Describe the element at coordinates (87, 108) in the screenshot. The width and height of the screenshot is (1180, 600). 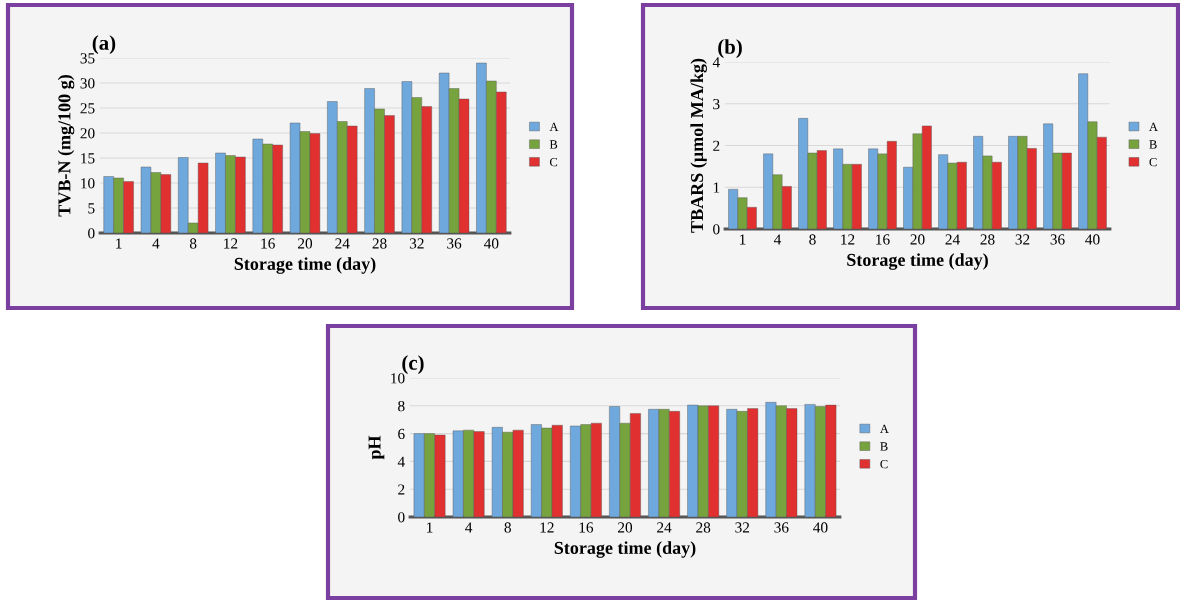
I see `y-tick-label: 25` at that location.